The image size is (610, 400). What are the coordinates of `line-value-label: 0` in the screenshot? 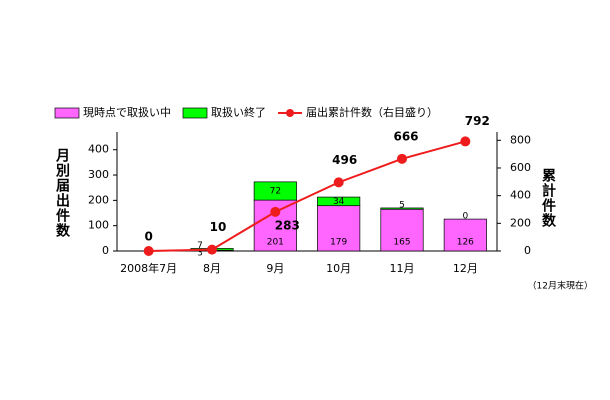 It's located at (148, 237).